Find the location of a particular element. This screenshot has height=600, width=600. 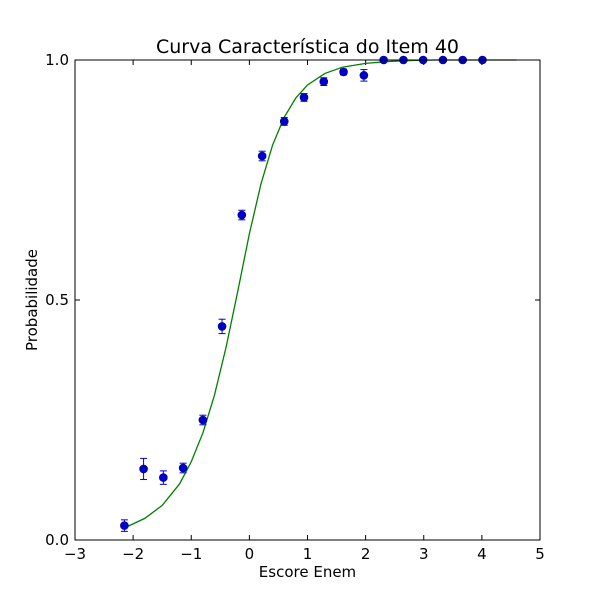

x-tick-label: 3 is located at coordinates (424, 554).